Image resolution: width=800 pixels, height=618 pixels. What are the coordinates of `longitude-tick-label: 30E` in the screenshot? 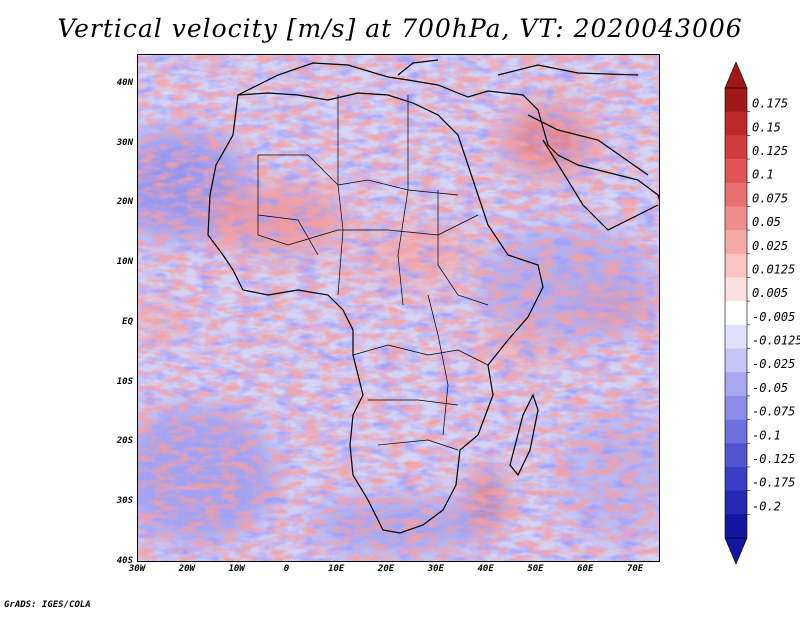 It's located at (435, 569).